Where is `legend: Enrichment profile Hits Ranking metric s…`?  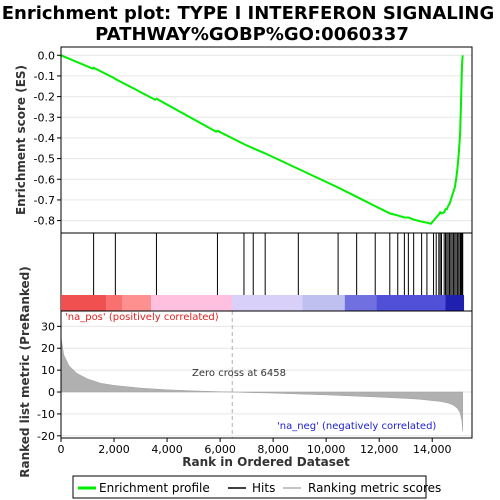 legend: Enrichment profile Hits Ranking metric s… is located at coordinates (256, 487).